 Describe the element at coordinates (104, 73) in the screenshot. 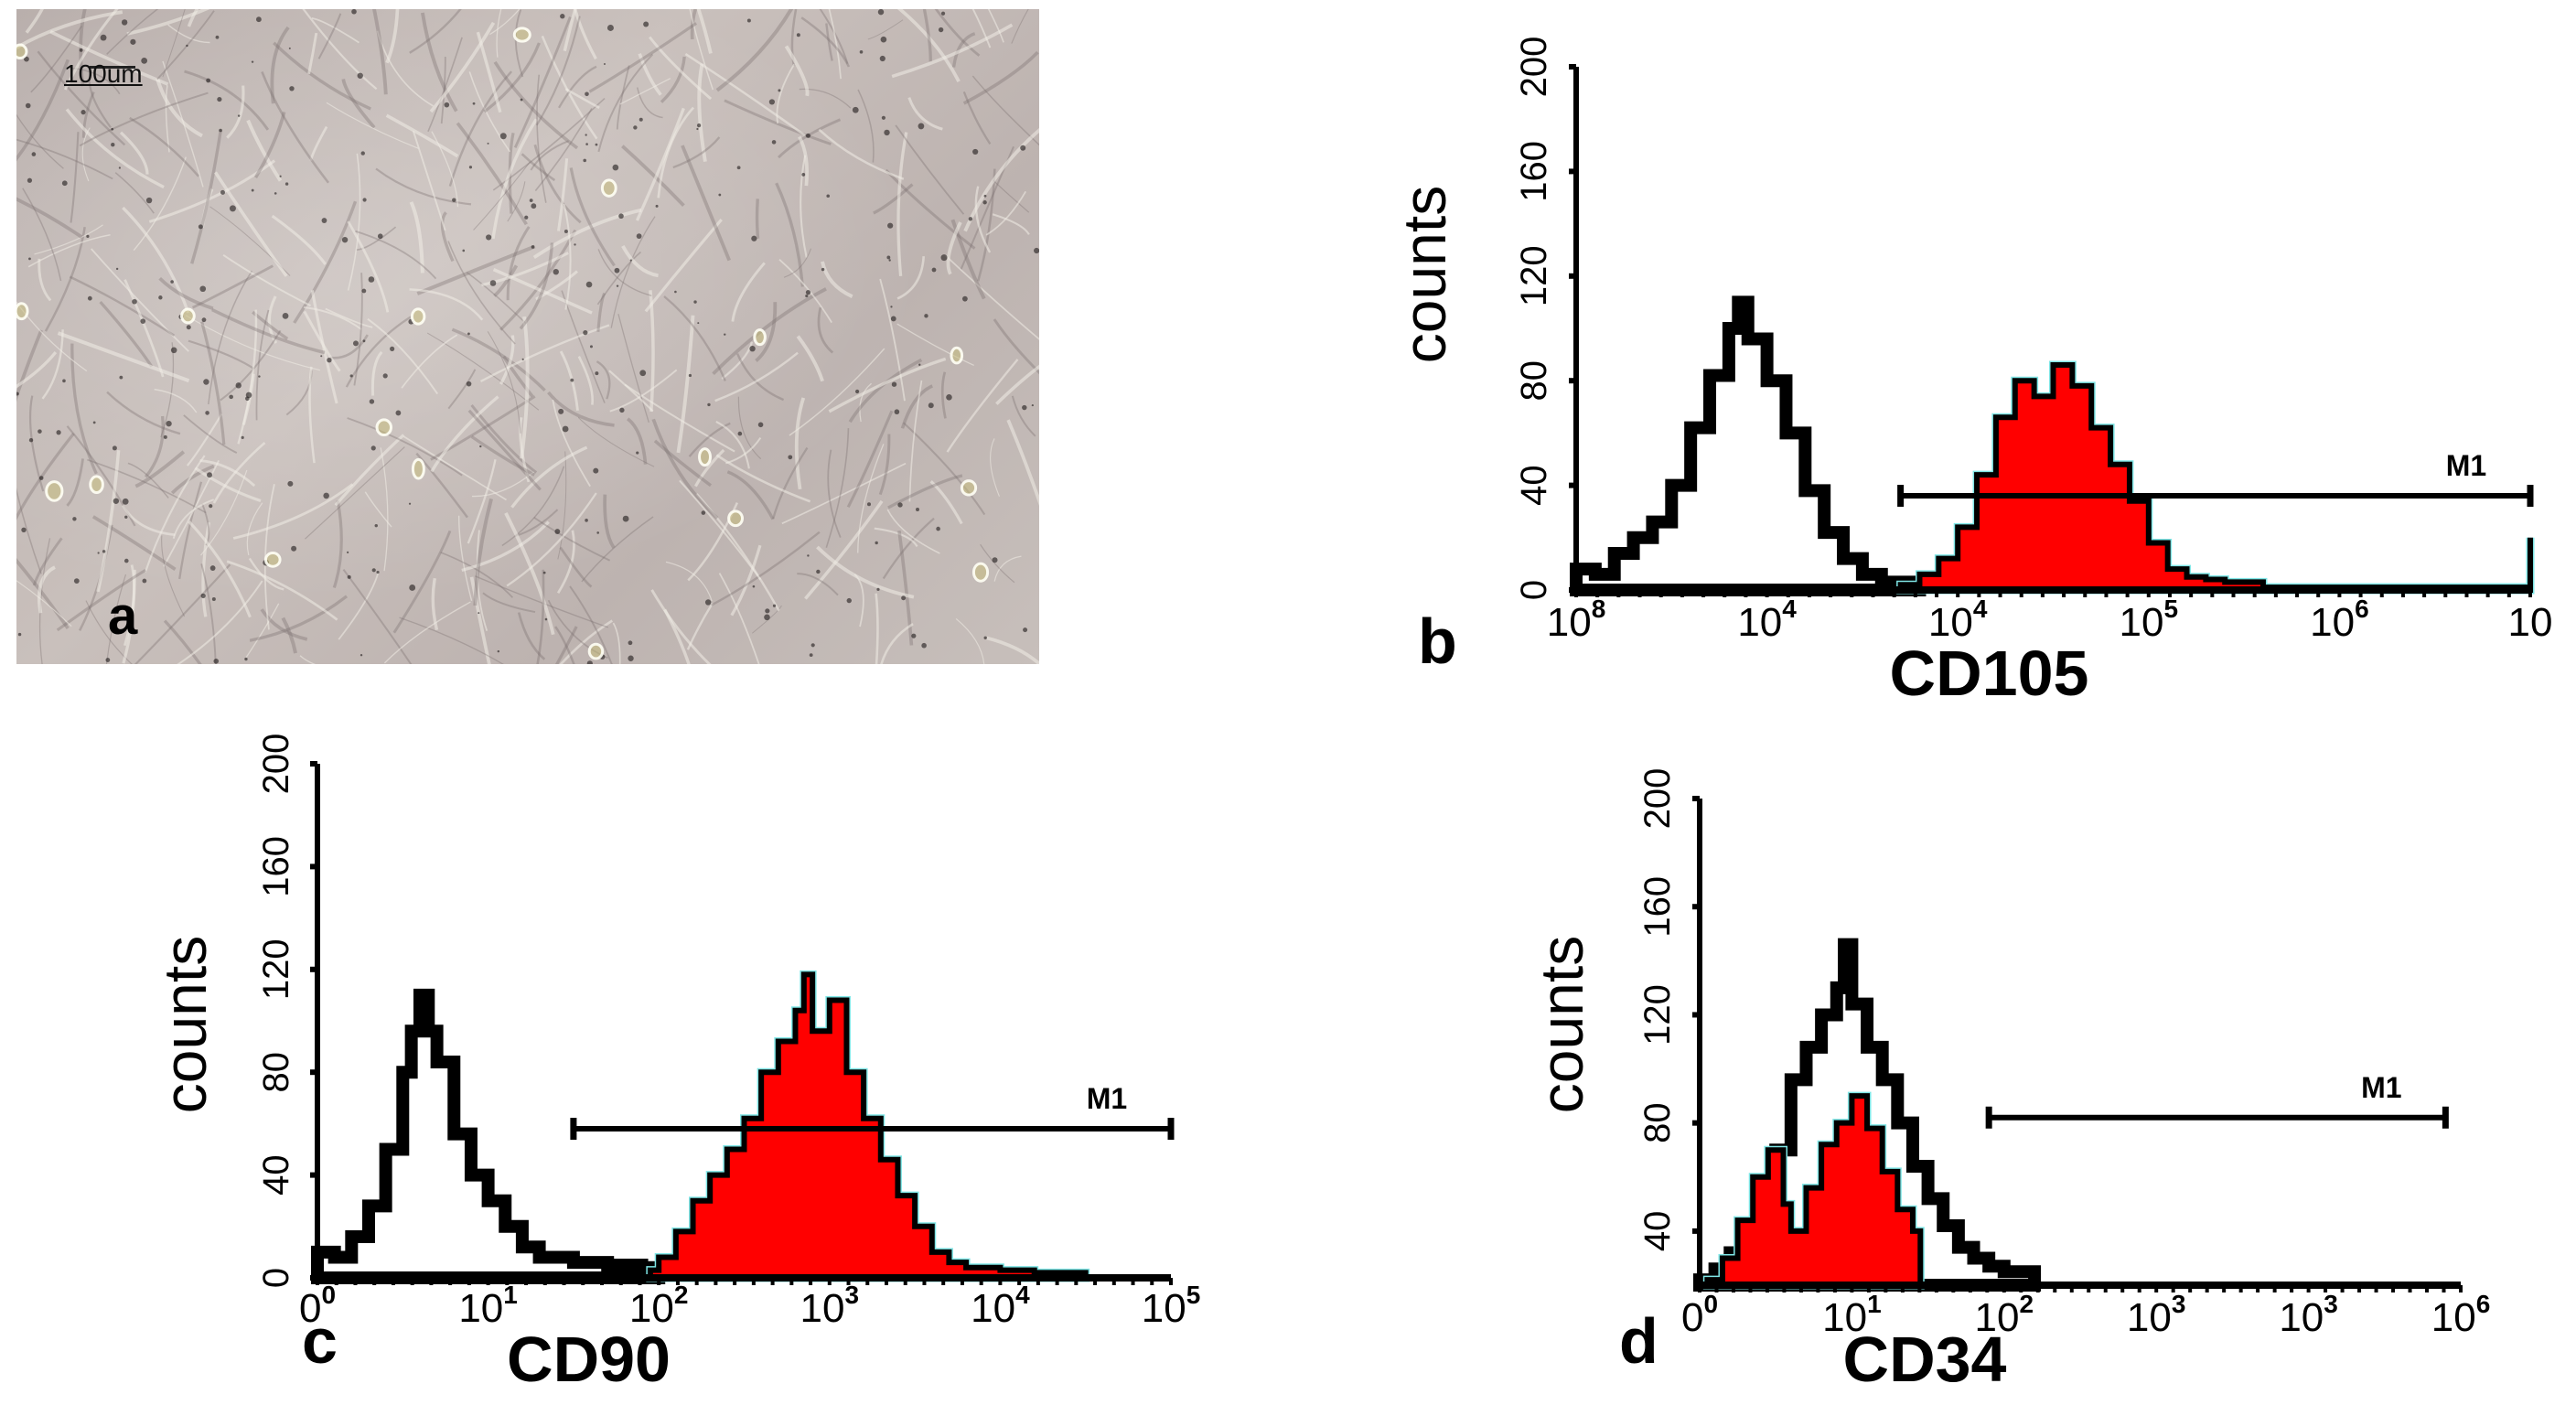

I see `scale-bar-label: 100um` at that location.